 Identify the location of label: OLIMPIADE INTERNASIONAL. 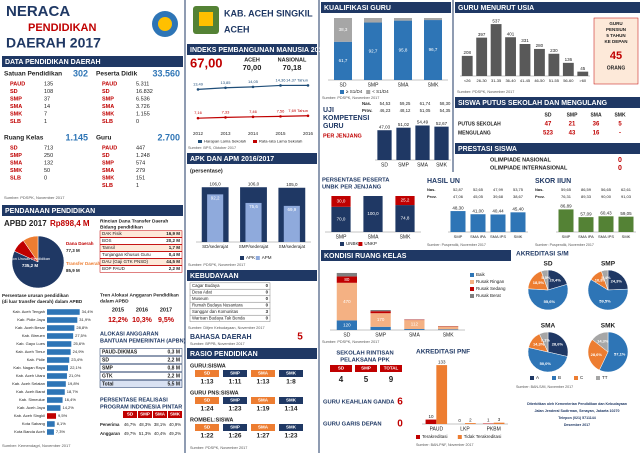
(529, 168).